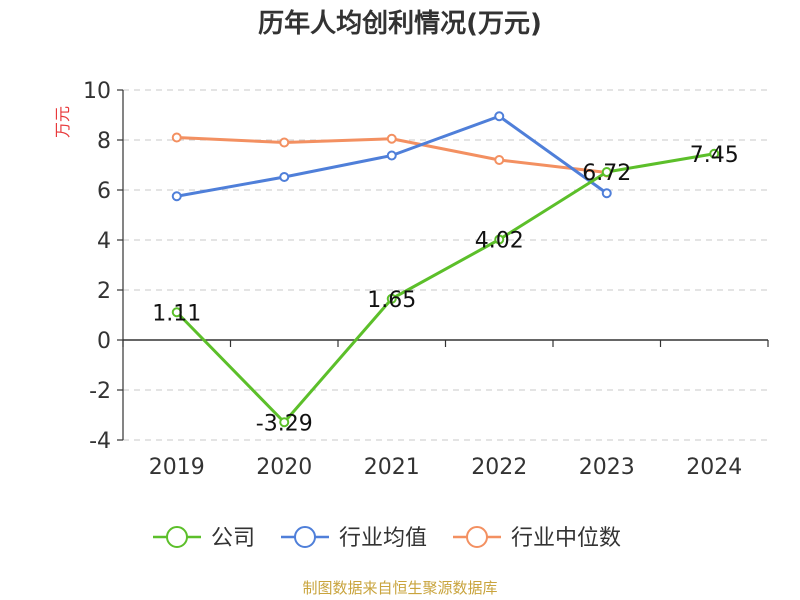 Image resolution: width=800 pixels, height=600 pixels. Describe the element at coordinates (383, 538) in the screenshot. I see `legend-label: 行业均值` at that location.